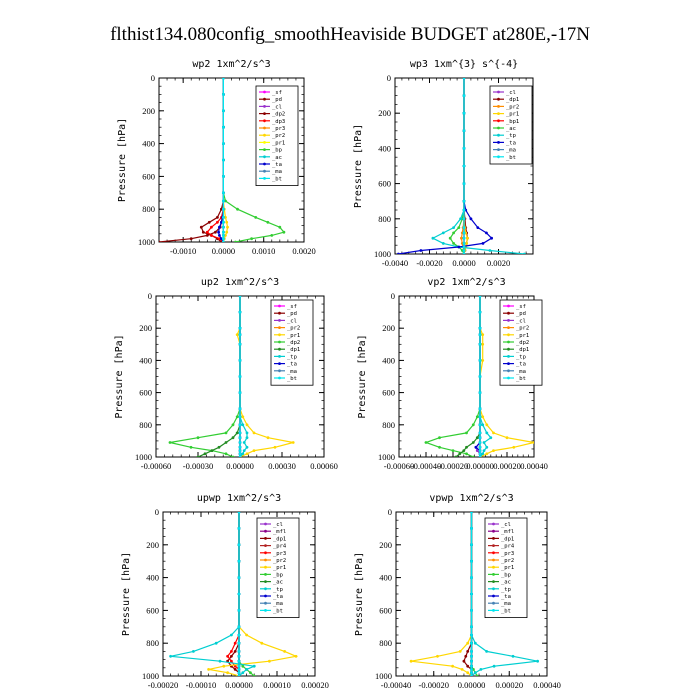  I want to click on x-tick-label: -0.00060, so click(399, 466).